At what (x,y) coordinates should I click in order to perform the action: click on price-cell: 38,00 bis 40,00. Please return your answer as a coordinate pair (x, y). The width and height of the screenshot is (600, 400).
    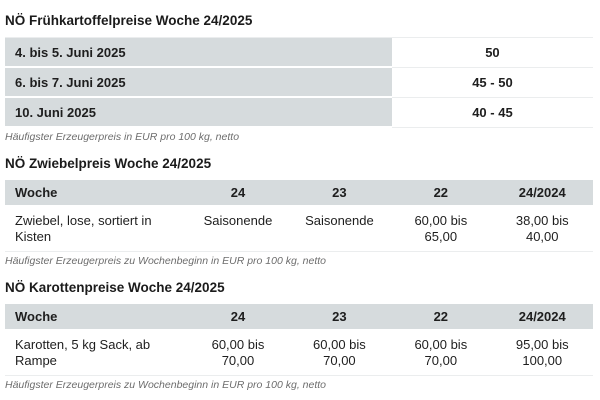
    Looking at the image, I should click on (542, 228).